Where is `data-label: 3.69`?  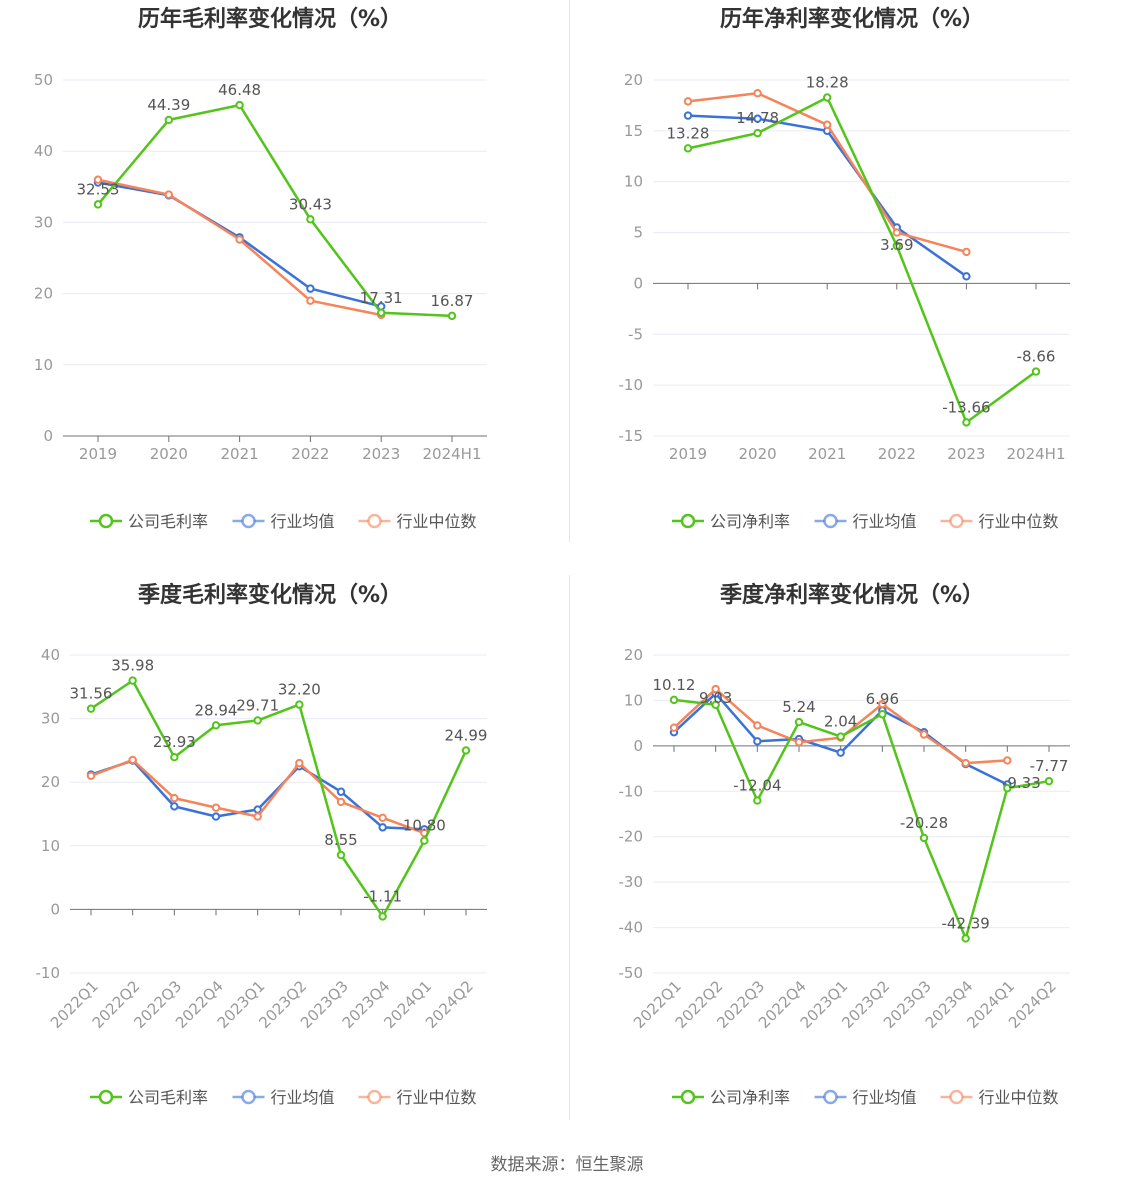
data-label: 3.69 is located at coordinates (896, 245).